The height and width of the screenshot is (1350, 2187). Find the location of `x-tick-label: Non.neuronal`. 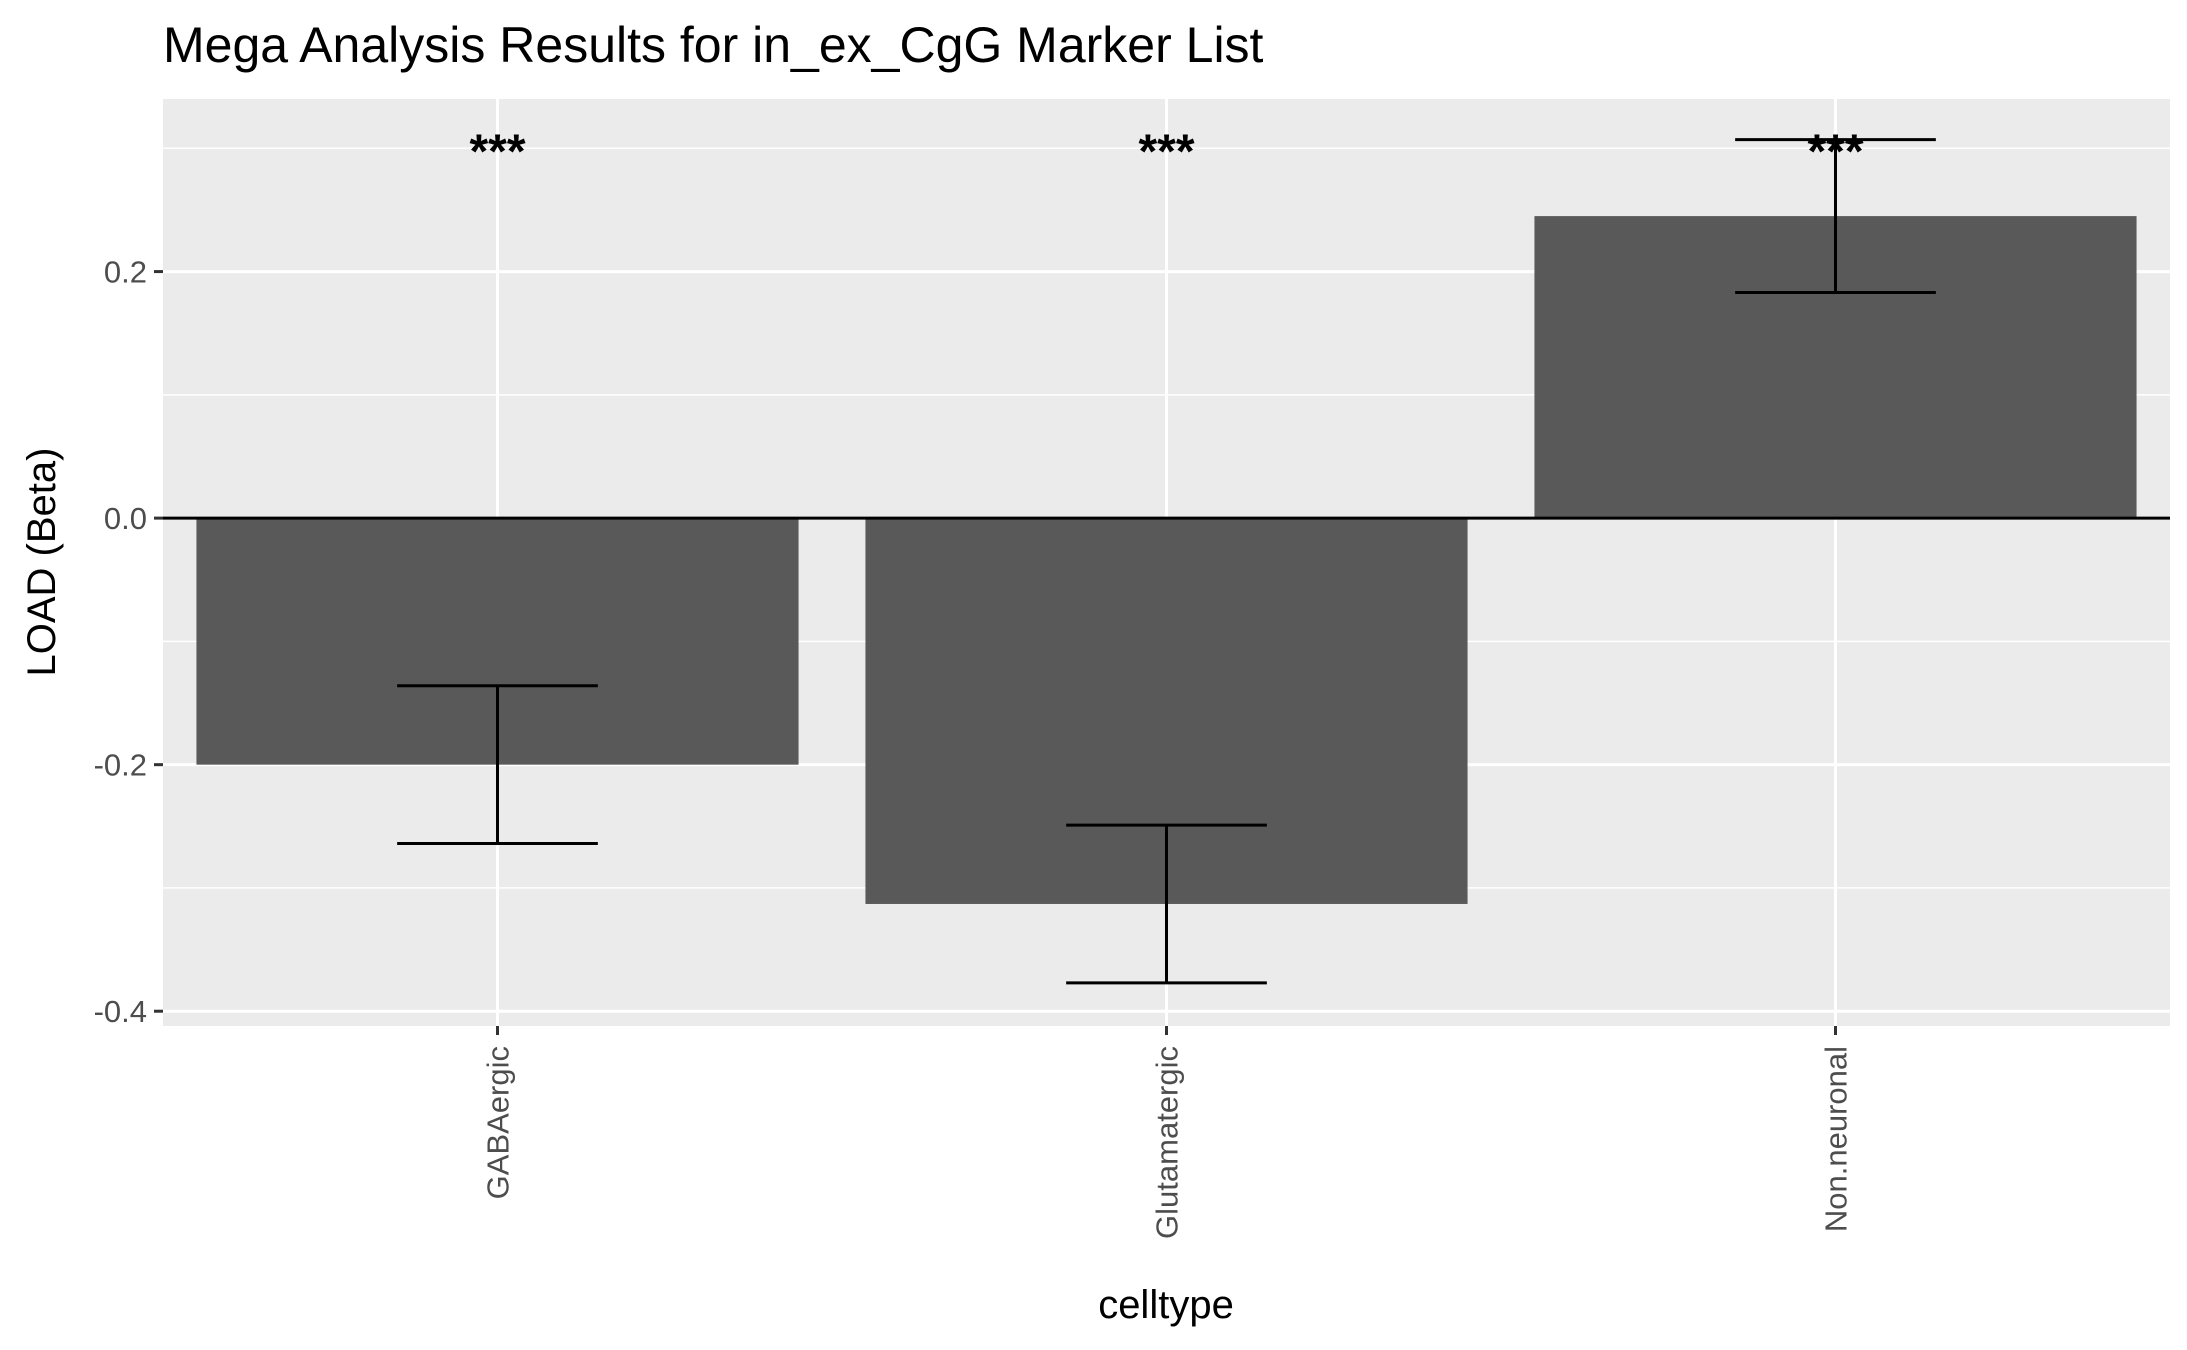

x-tick-label: Non.neuronal is located at coordinates (1836, 1139).